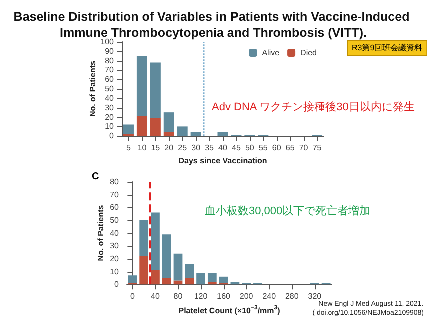 Image resolution: width=427 pixels, height=320 pixels. Describe the element at coordinates (292, 297) in the screenshot. I see `x-tick-label: 280` at that location.